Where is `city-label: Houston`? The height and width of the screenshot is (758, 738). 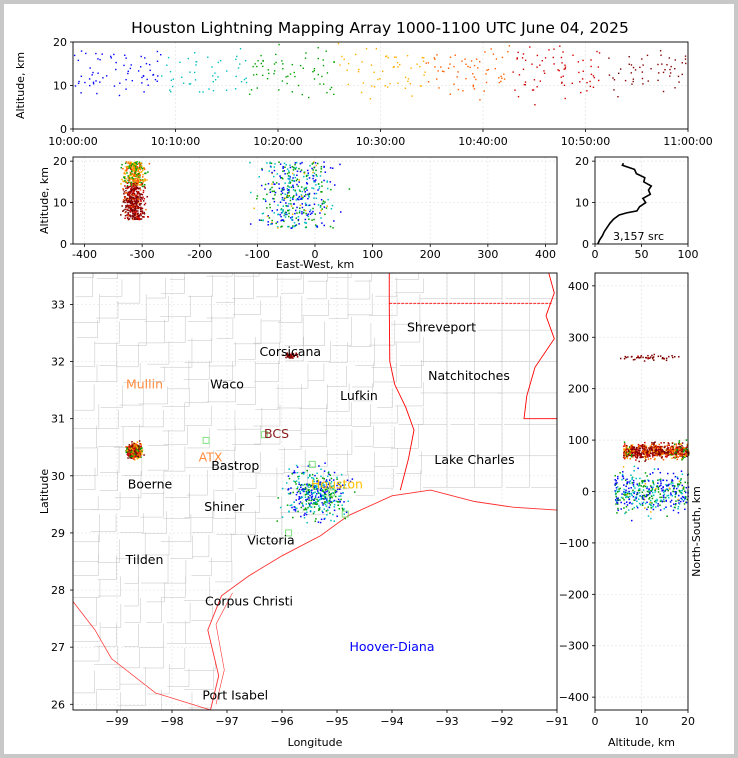
city-label: Houston is located at coordinates (337, 483).